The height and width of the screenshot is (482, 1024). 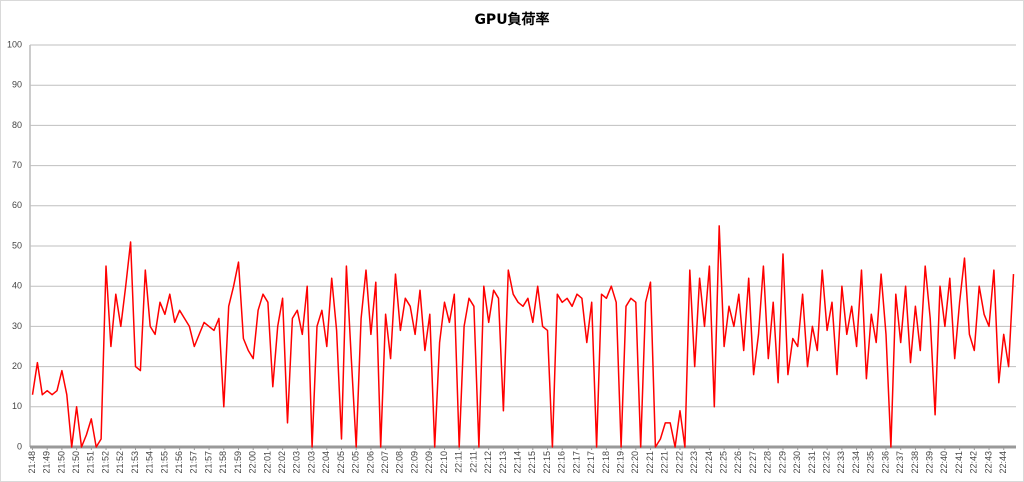 What do you see at coordinates (164, 462) in the screenshot?
I see `x-tick-label: 21:55` at bounding box center [164, 462].